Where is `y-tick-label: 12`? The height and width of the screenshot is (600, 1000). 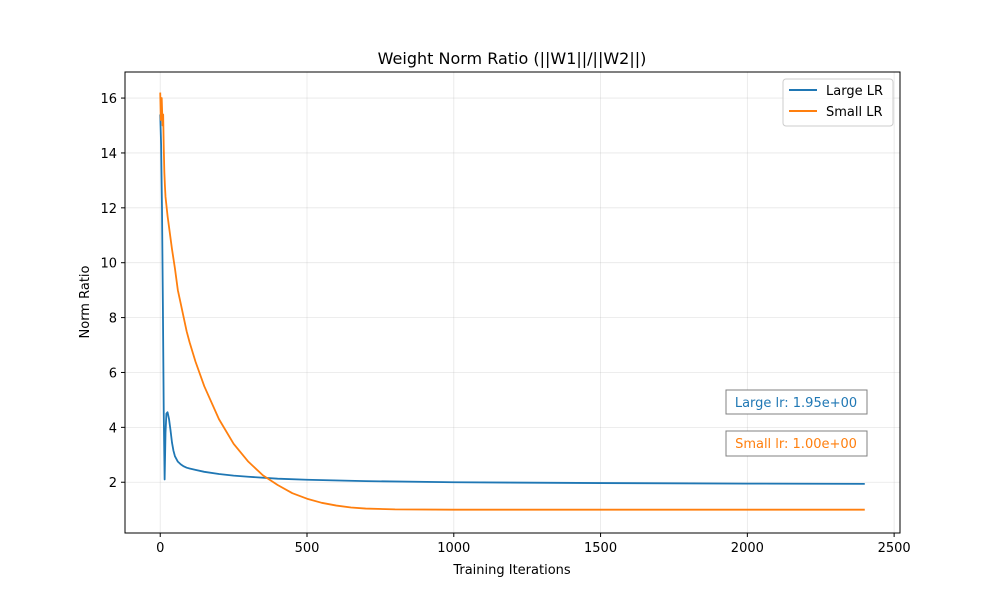 y-tick-label: 12 is located at coordinates (108, 209).